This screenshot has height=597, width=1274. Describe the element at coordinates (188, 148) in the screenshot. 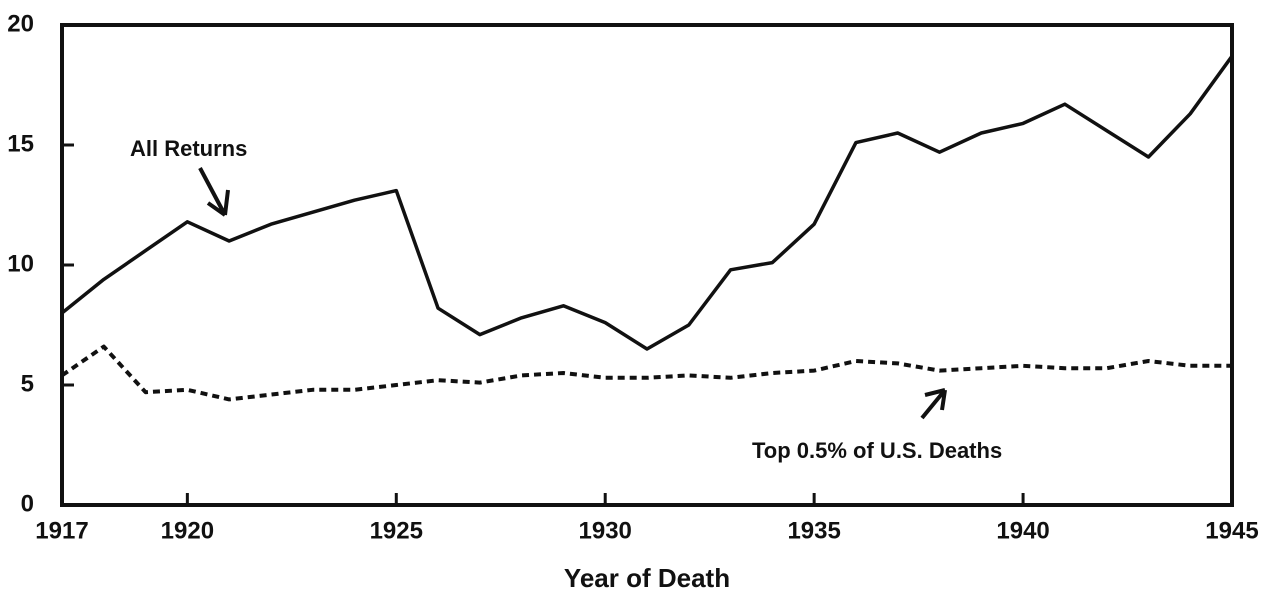

I see `annotation: All Returns` at that location.